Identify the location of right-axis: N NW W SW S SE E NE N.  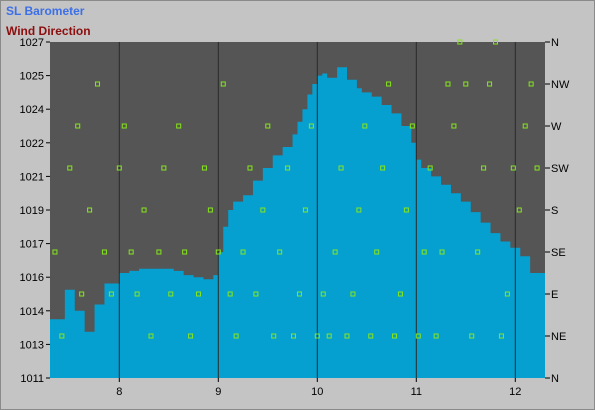
(557, 211).